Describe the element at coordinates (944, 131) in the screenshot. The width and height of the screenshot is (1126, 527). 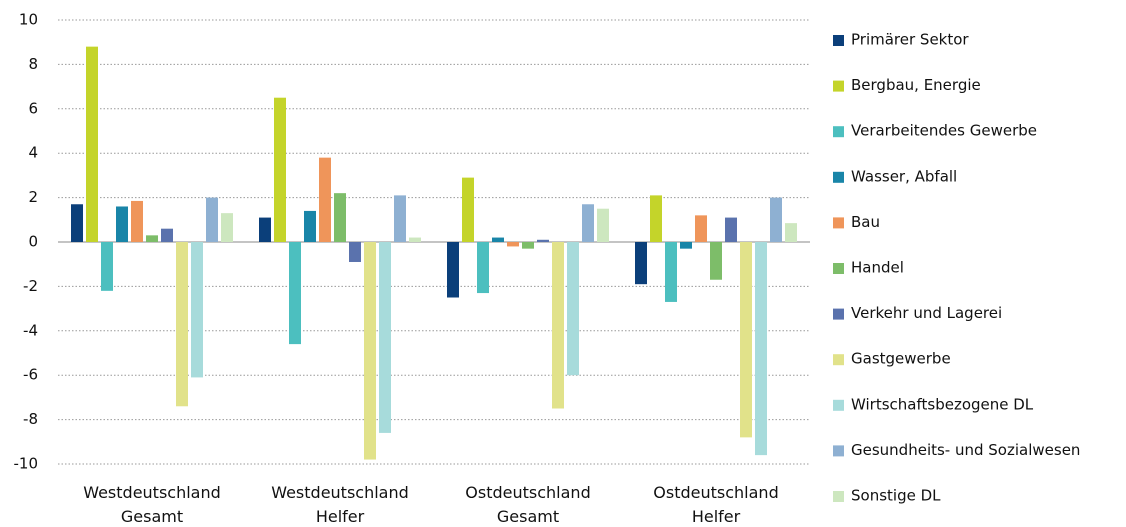
I see `legend-label: Verarbeitendes Gewerbe` at that location.